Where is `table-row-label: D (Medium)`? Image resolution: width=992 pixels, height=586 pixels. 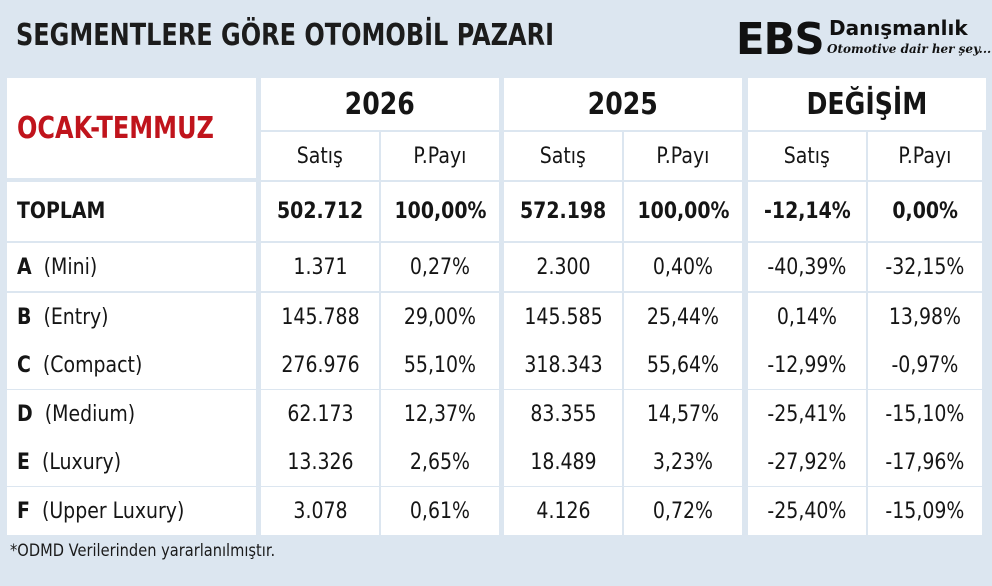 table-row-label: D (Medium) is located at coordinates (131, 414).